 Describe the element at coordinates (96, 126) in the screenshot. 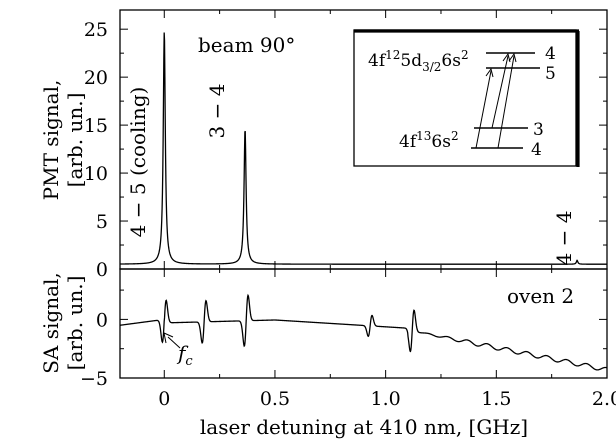

I see `top-y-tick-label: 15` at that location.